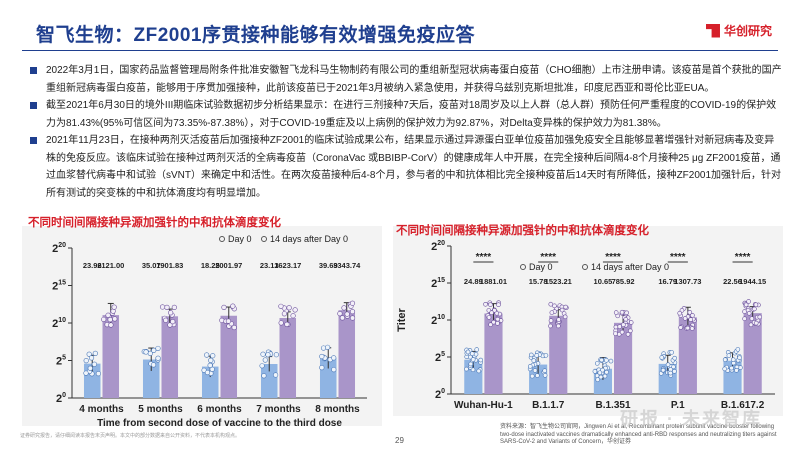  Describe the element at coordinates (612, 405) in the screenshot. I see `x-tick-label: B.1.351` at that location.